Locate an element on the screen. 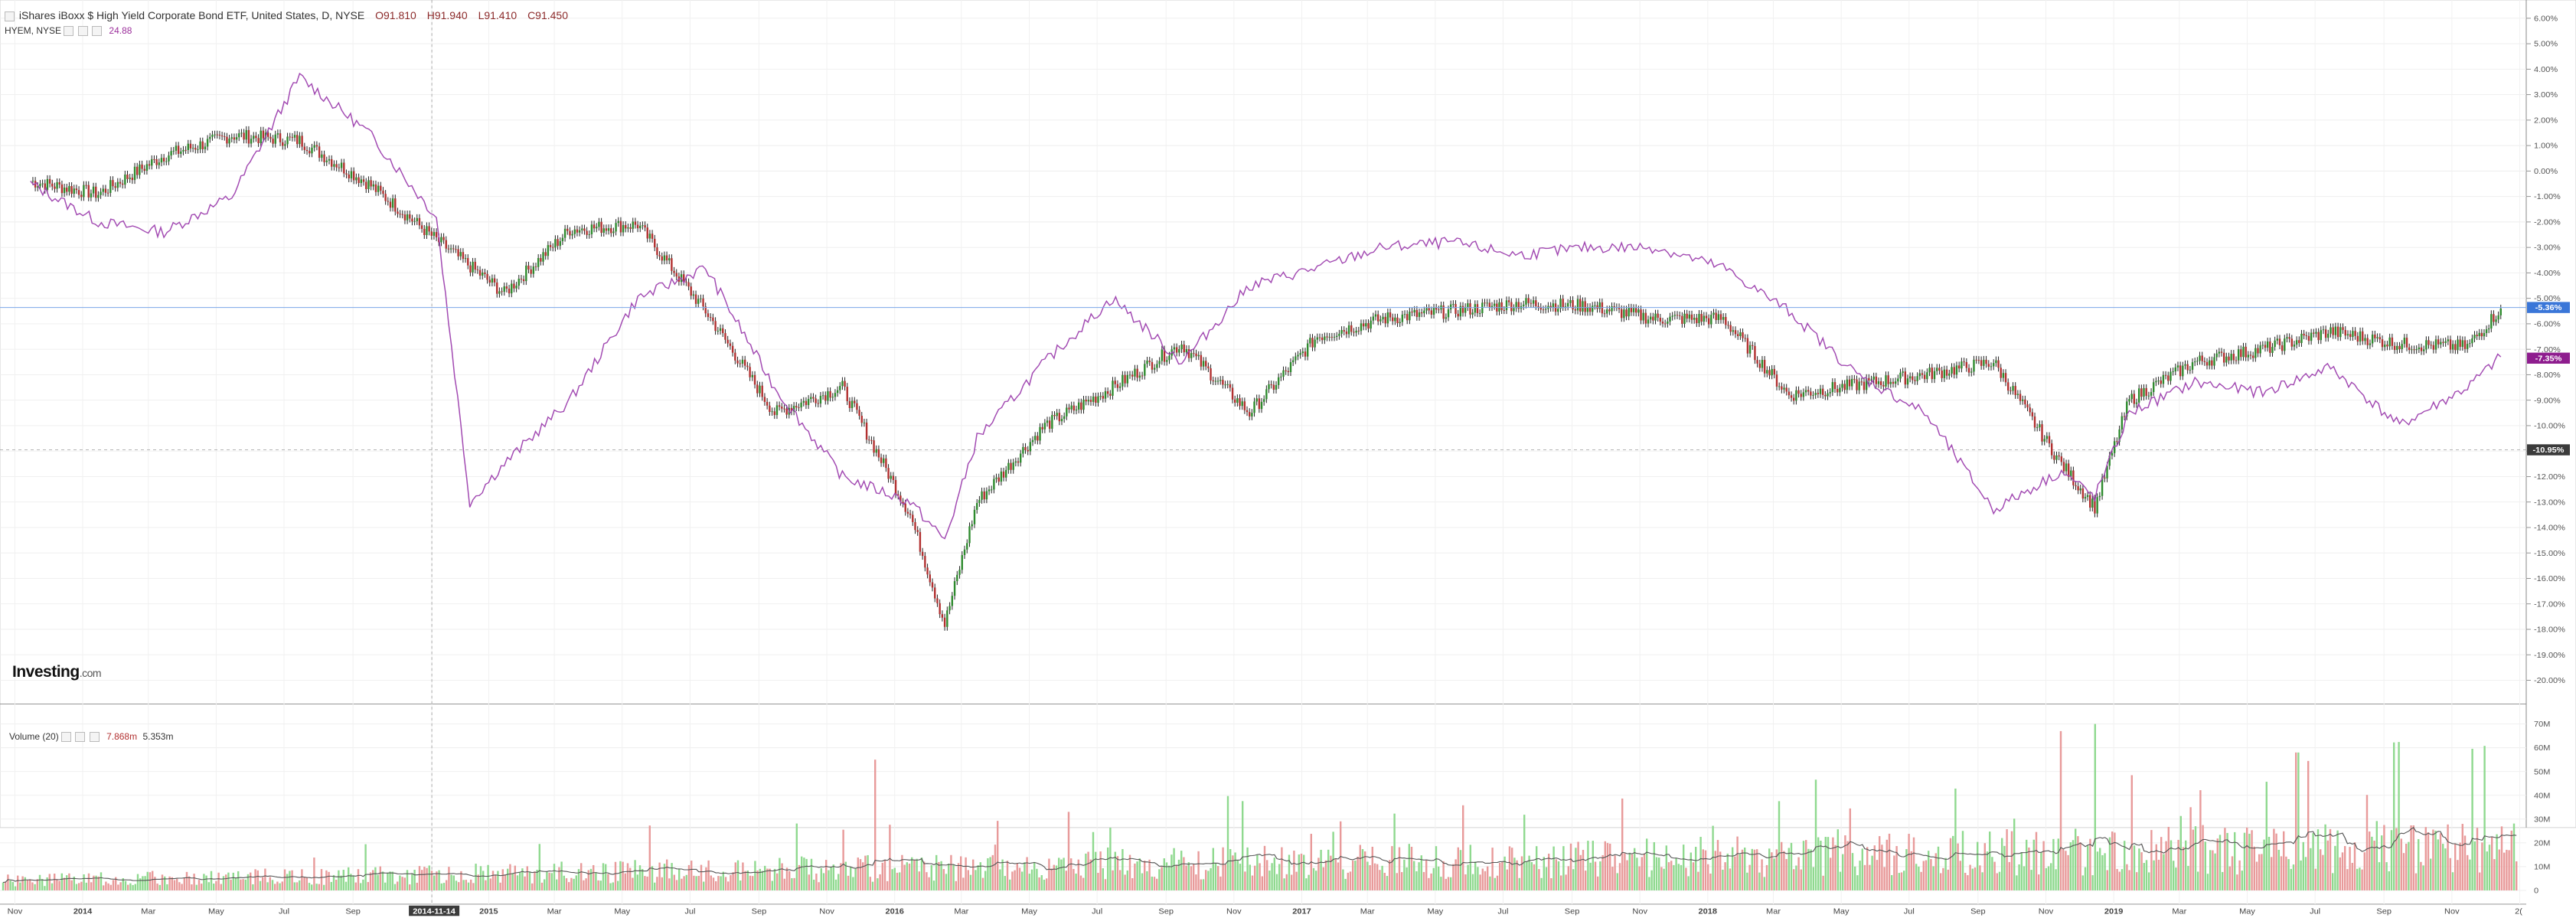 Image resolution: width=2576 pixels, height=918 pixels. time-tick-label: Mar is located at coordinates (1773, 912).